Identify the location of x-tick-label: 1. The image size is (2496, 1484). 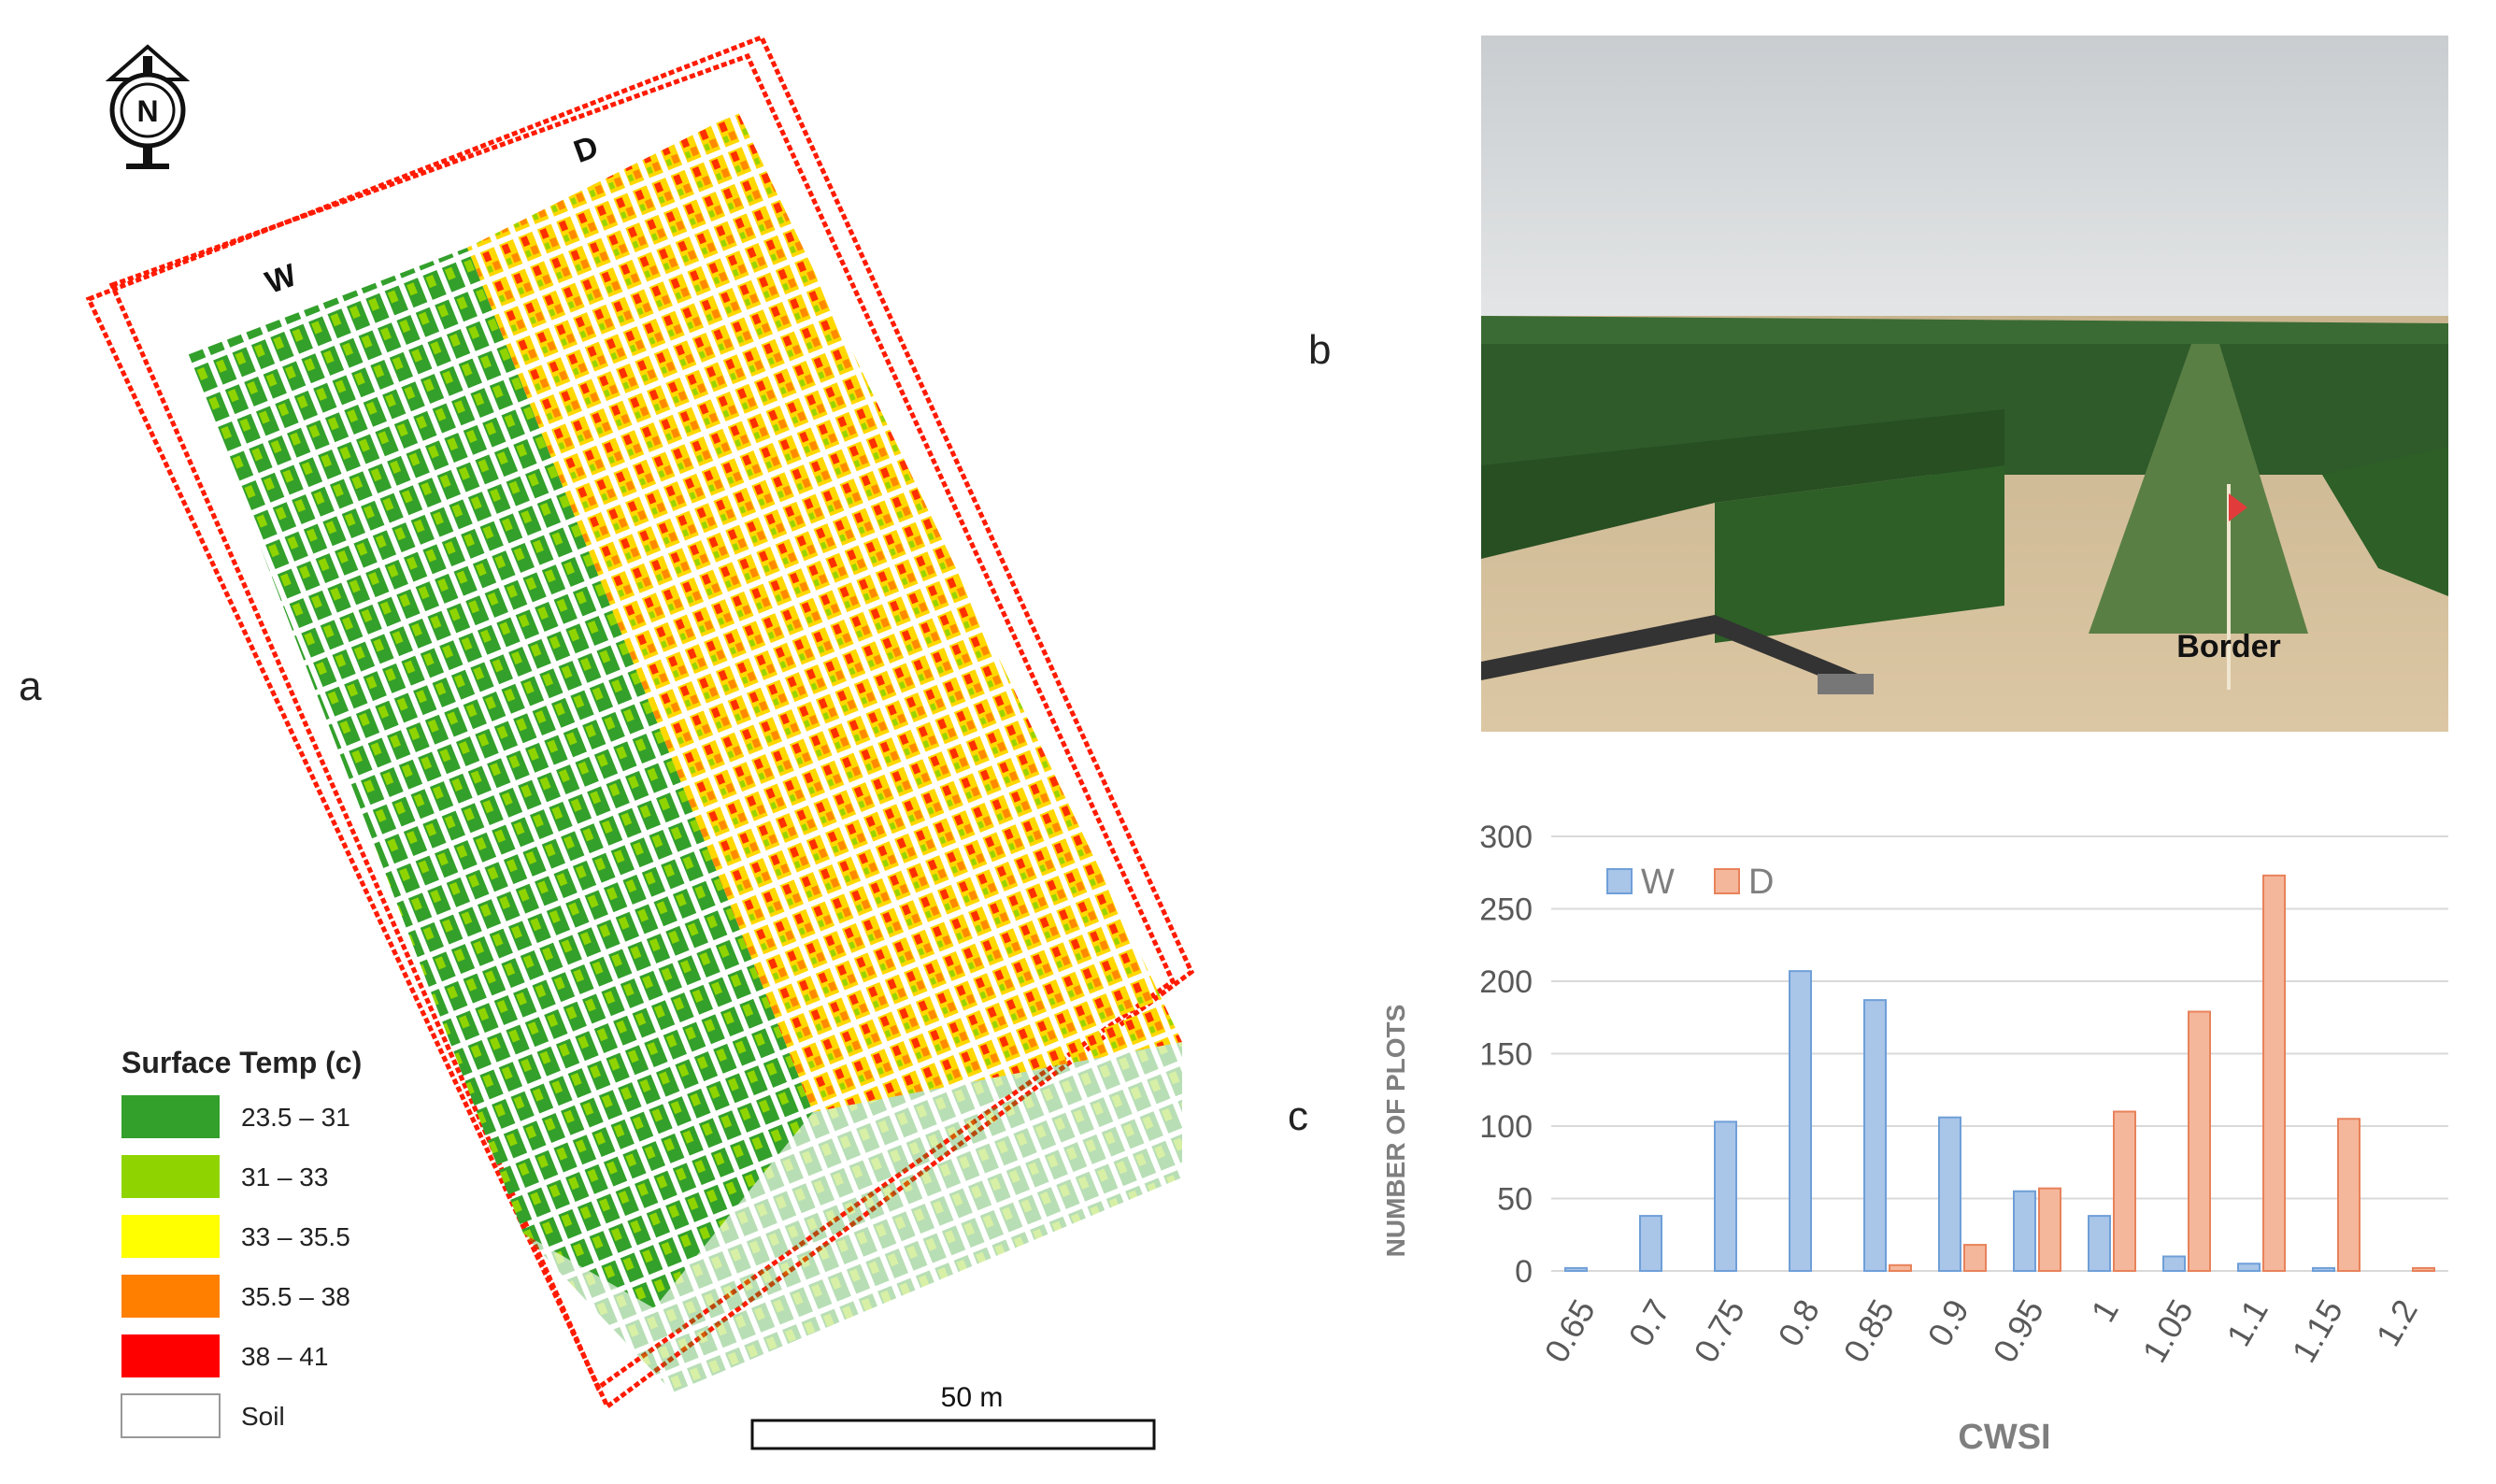
(2104, 1311).